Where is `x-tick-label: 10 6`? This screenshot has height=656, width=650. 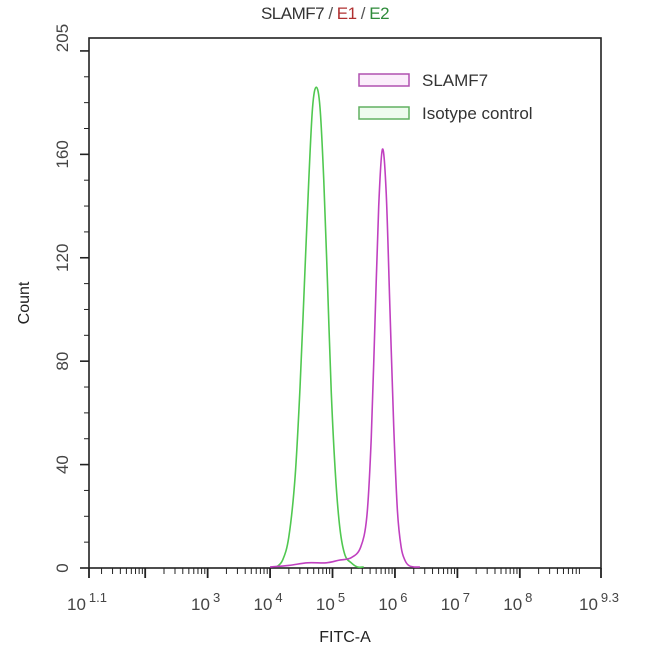
x-tick-label: 10 6 is located at coordinates (392, 602).